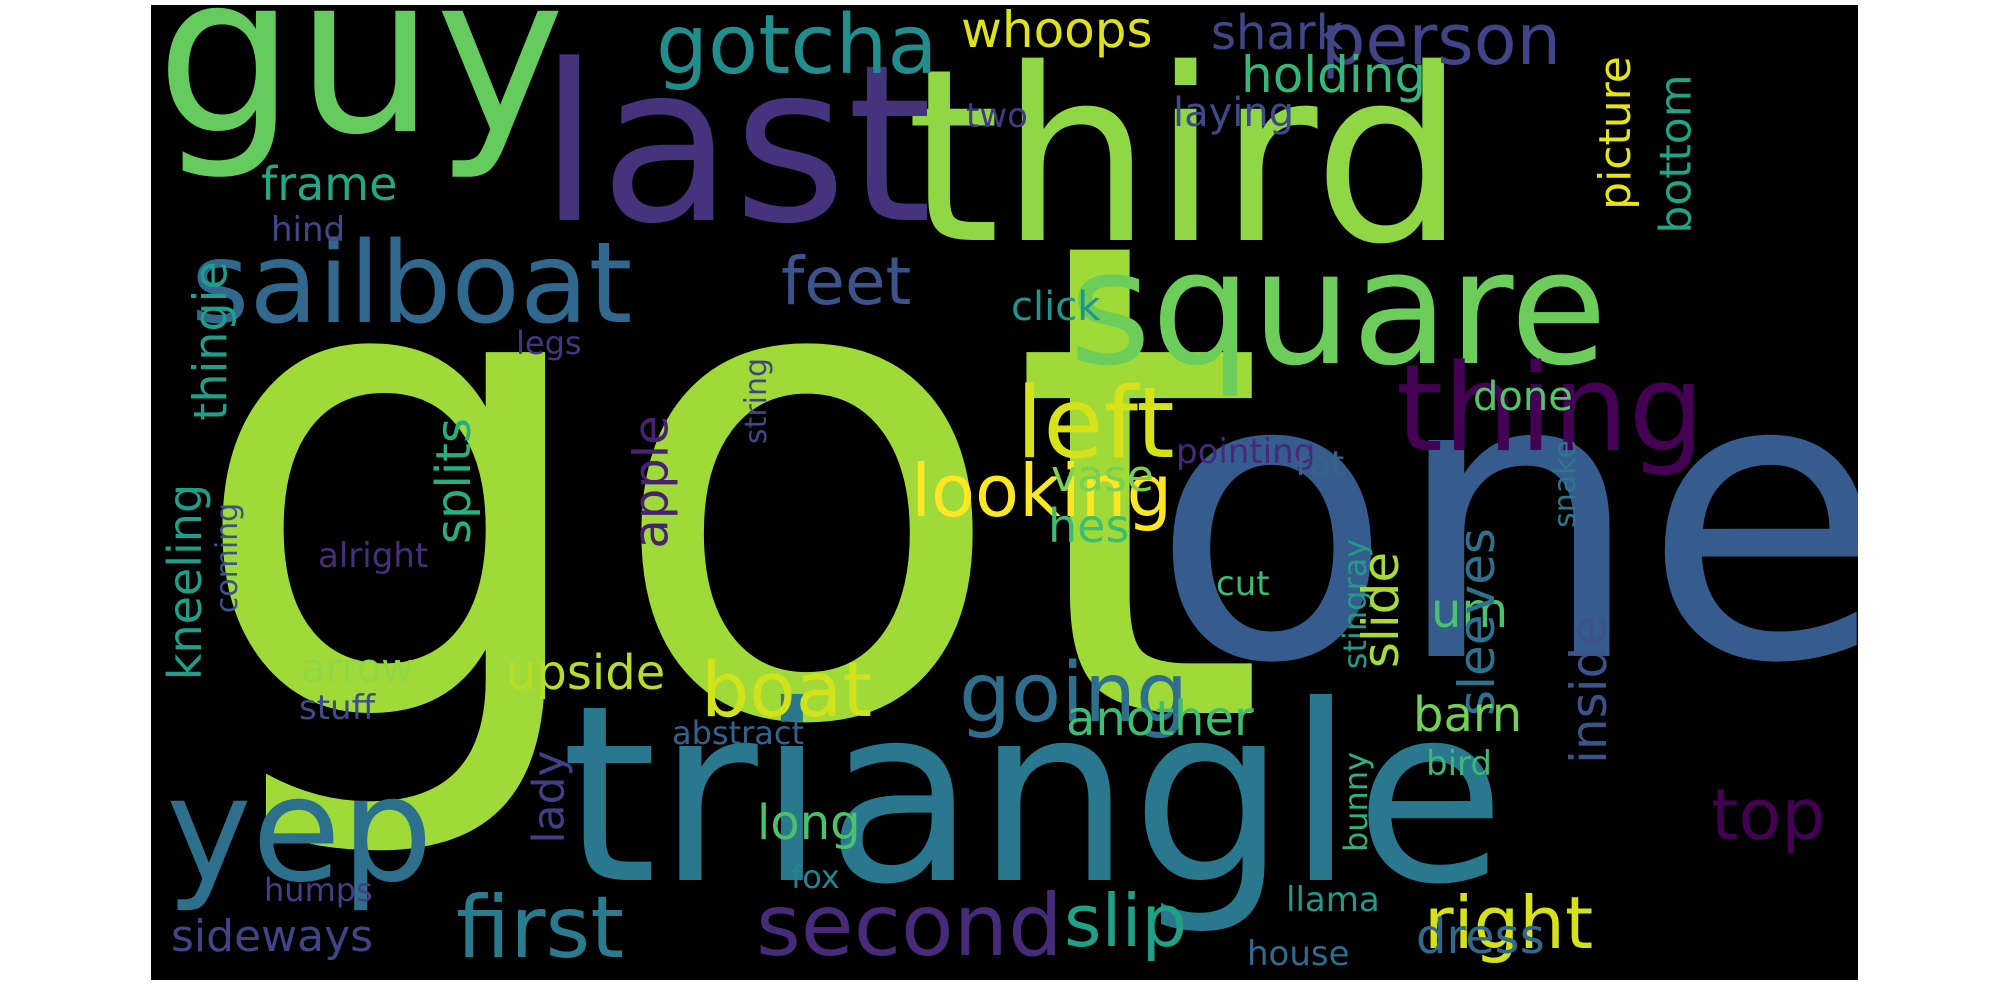 Image resolution: width=2000 pixels, height=1000 pixels. I want to click on word-done: done, so click(1523, 397).